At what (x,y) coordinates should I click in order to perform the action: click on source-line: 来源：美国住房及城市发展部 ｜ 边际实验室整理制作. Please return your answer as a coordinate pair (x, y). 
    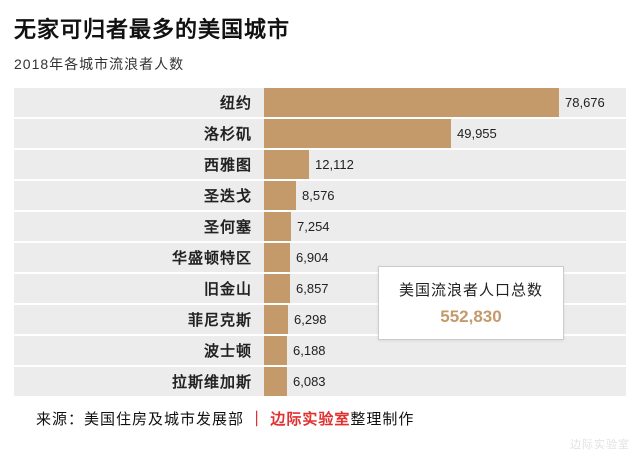
    Looking at the image, I should click on (225, 418).